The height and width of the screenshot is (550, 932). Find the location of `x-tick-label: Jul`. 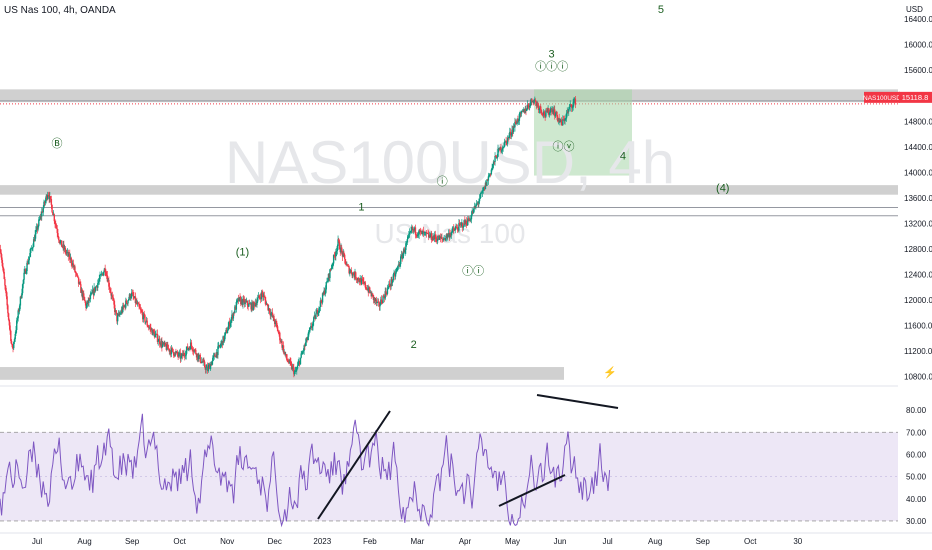

x-tick-label: Jul is located at coordinates (37, 541).